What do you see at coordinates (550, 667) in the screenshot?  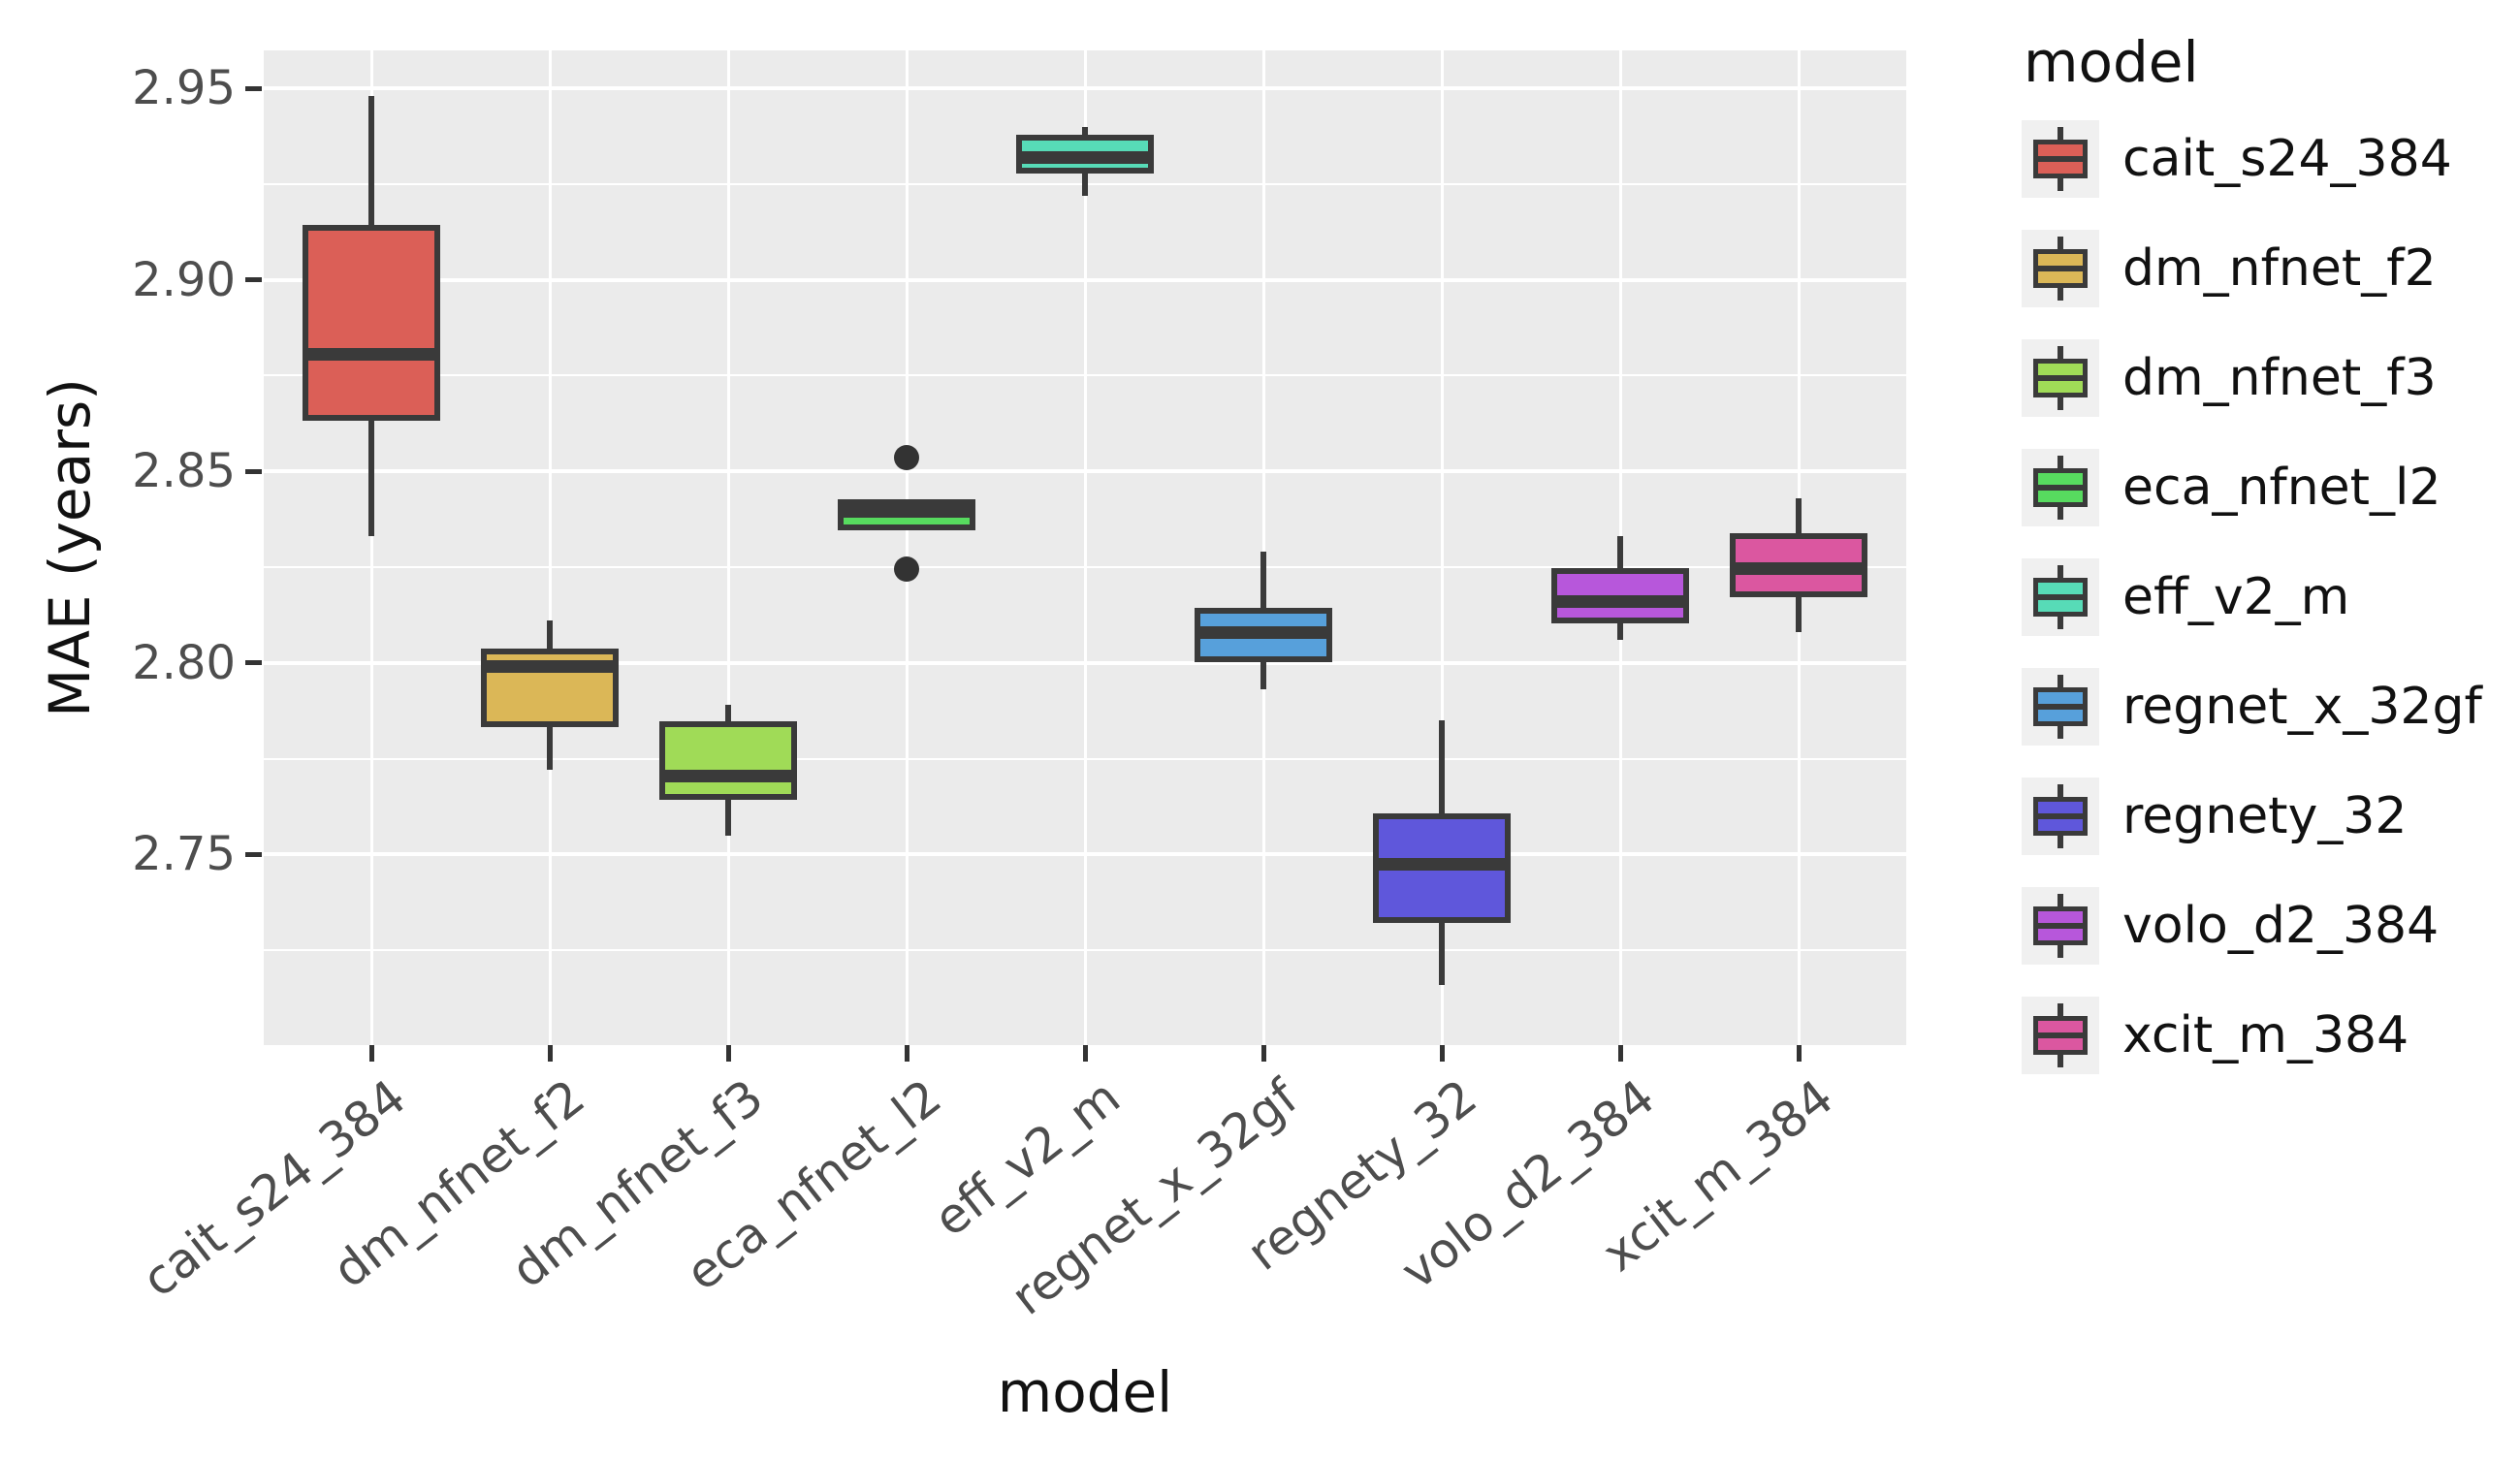 I see `boxplot-median-dm_nfnet_f2` at bounding box center [550, 667].